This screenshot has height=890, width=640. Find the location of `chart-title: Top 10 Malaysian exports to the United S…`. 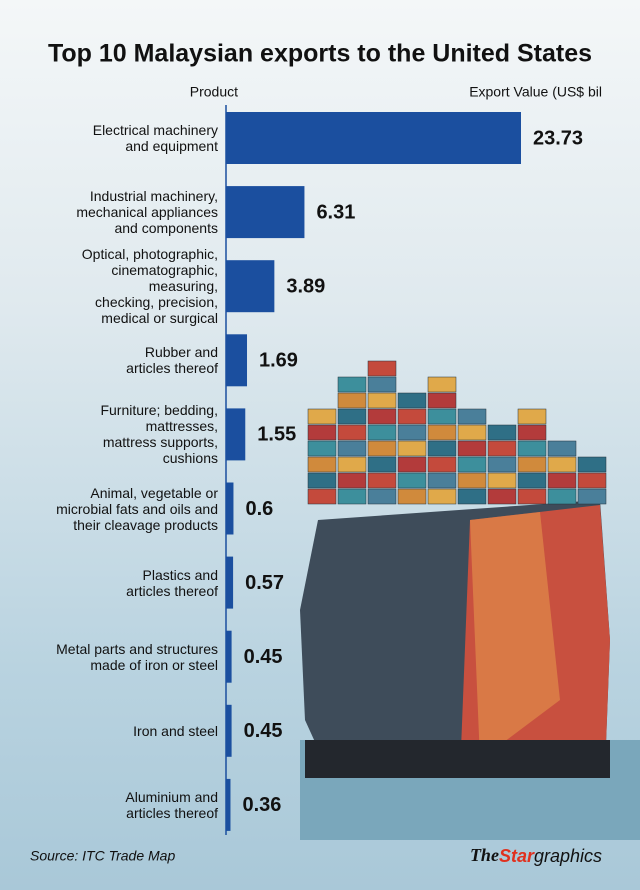

chart-title: Top 10 Malaysian exports to the United S… is located at coordinates (320, 54).